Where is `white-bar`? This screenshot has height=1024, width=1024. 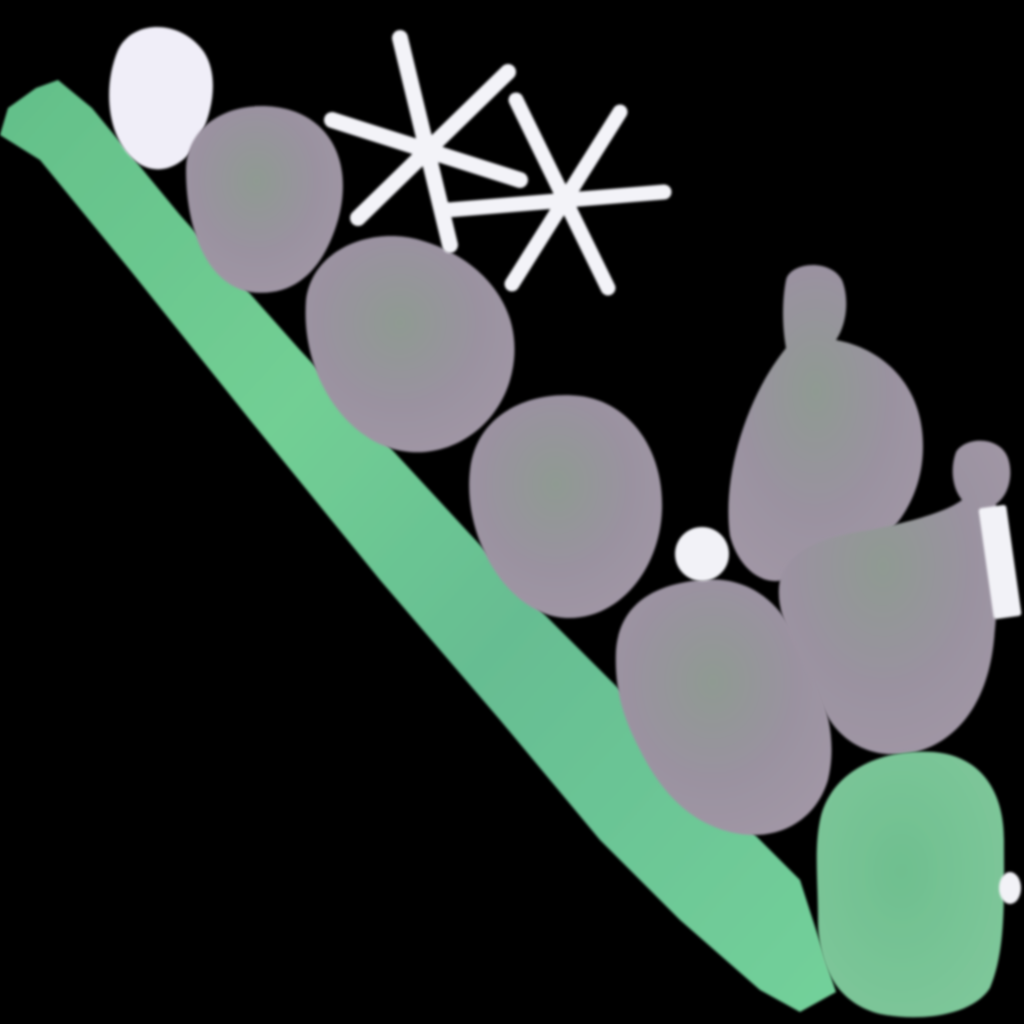
white-bar is located at coordinates (1000, 562).